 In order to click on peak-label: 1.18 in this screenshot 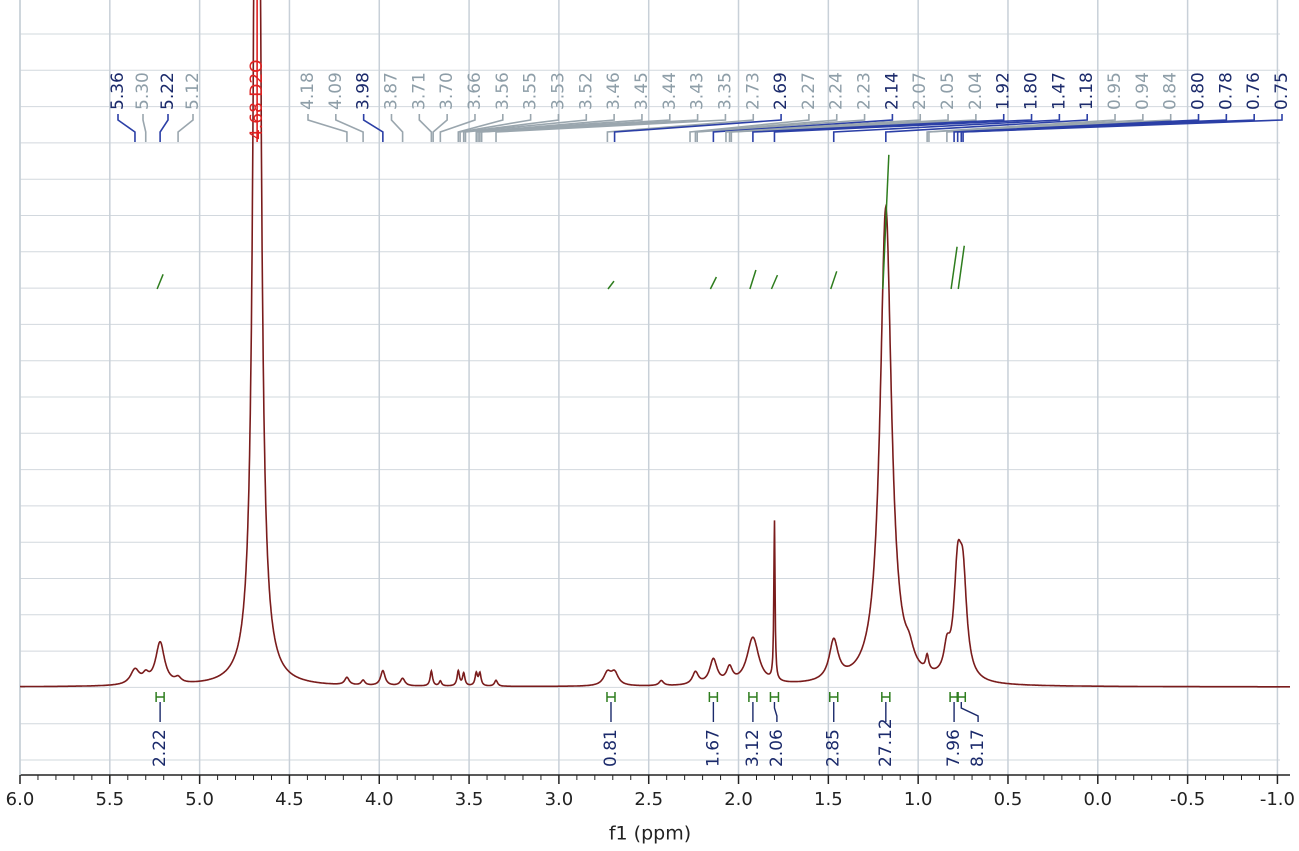, I will do `click(1087, 91)`.